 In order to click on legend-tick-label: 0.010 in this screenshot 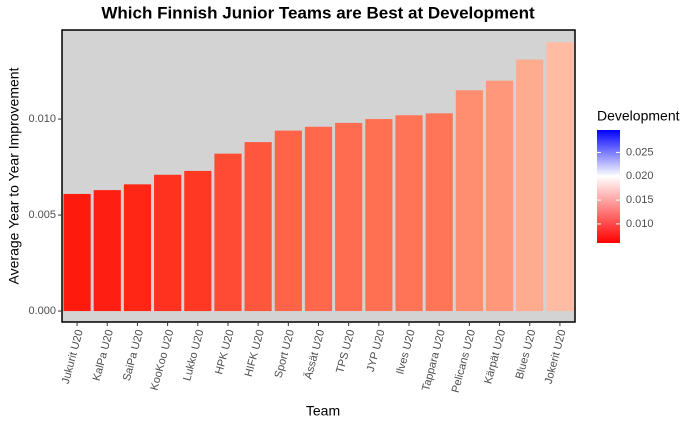, I will do `click(640, 224)`.